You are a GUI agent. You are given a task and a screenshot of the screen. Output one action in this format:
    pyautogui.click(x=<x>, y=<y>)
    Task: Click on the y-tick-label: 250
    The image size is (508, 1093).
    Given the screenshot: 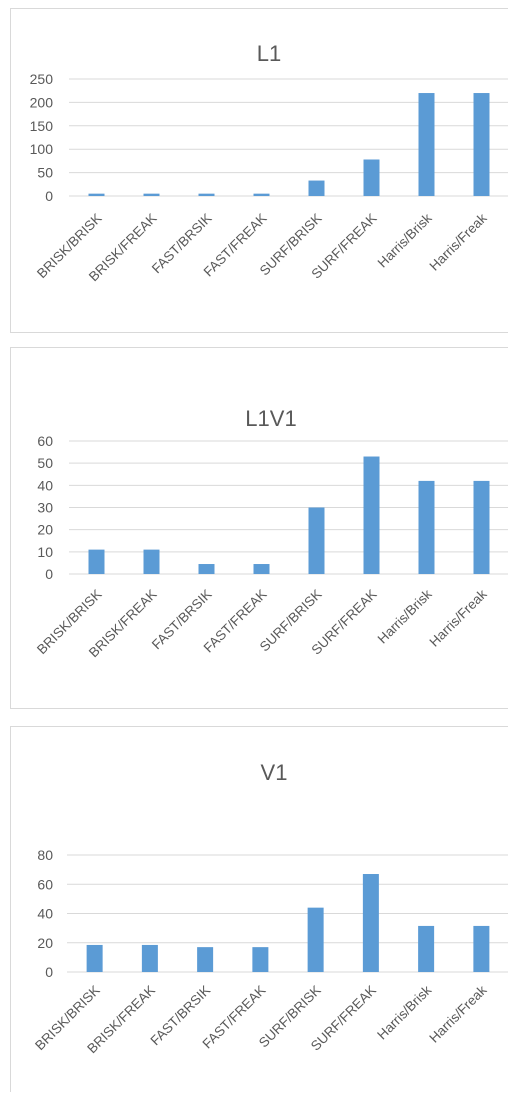 What is the action you would take?
    pyautogui.click(x=42, y=79)
    